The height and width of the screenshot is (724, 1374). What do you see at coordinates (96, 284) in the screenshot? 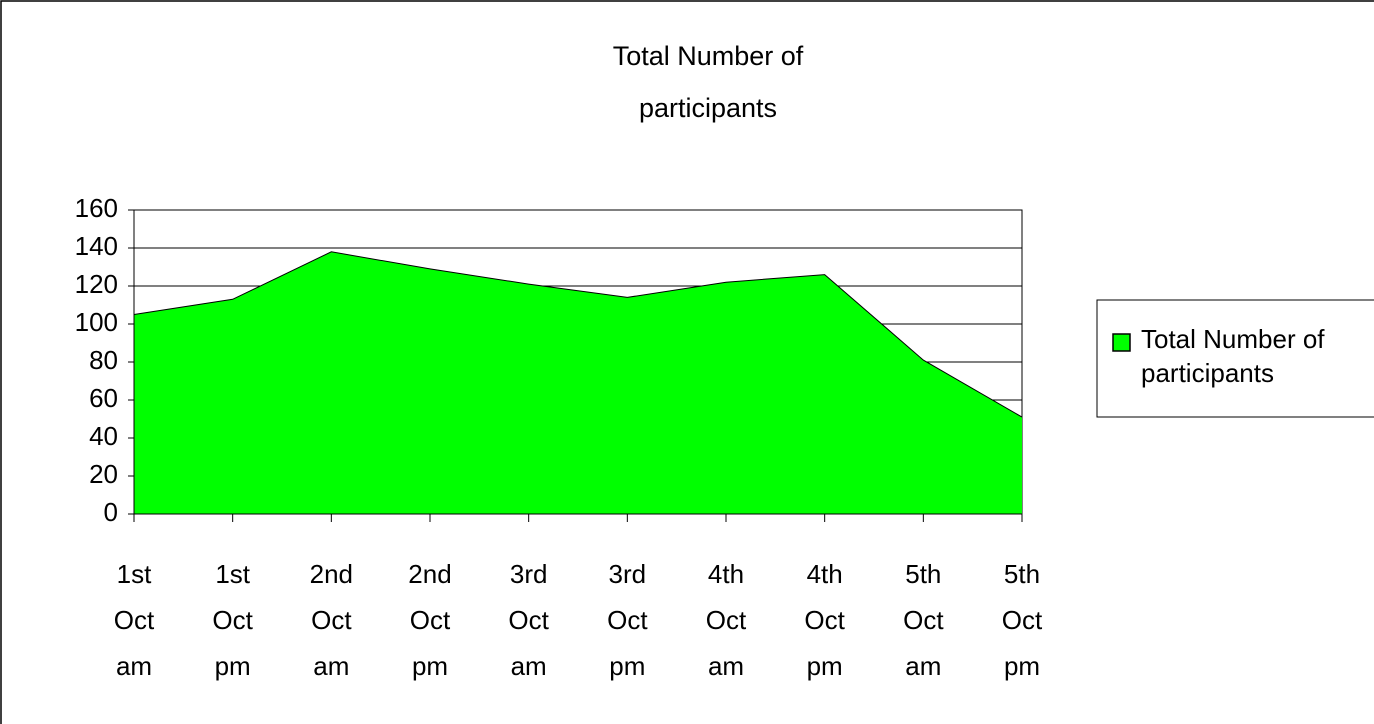
I see `y-tick-label: 120` at bounding box center [96, 284].